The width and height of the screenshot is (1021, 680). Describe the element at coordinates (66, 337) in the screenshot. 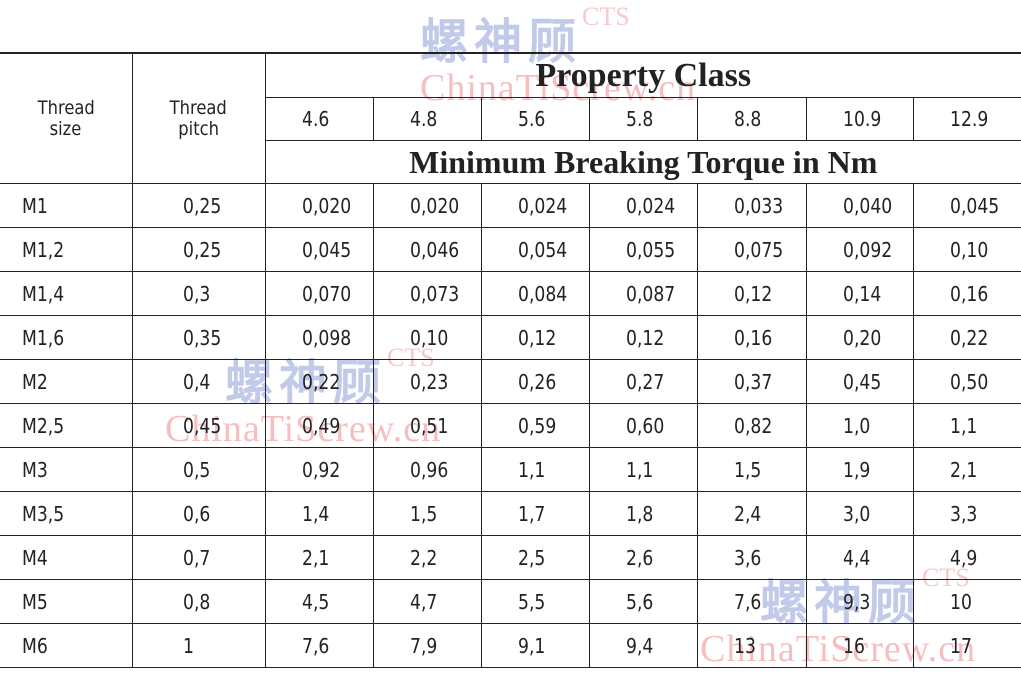

I see `thread-size-cell: M1,6` at that location.